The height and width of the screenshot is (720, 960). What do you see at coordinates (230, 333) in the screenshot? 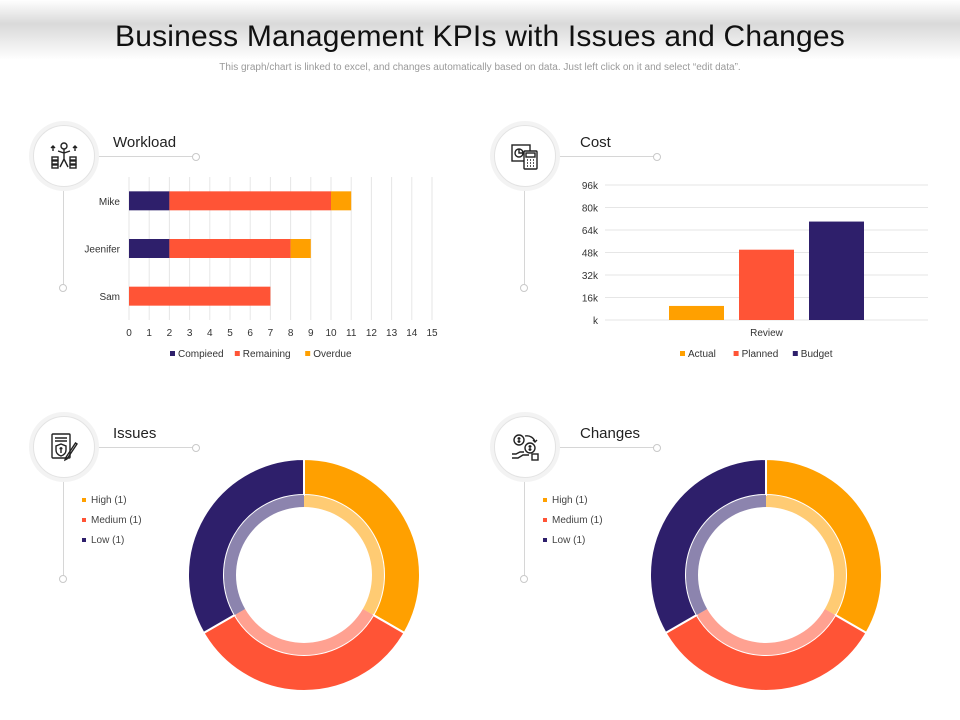
I see `workload-x-tick-label: 5` at bounding box center [230, 333].